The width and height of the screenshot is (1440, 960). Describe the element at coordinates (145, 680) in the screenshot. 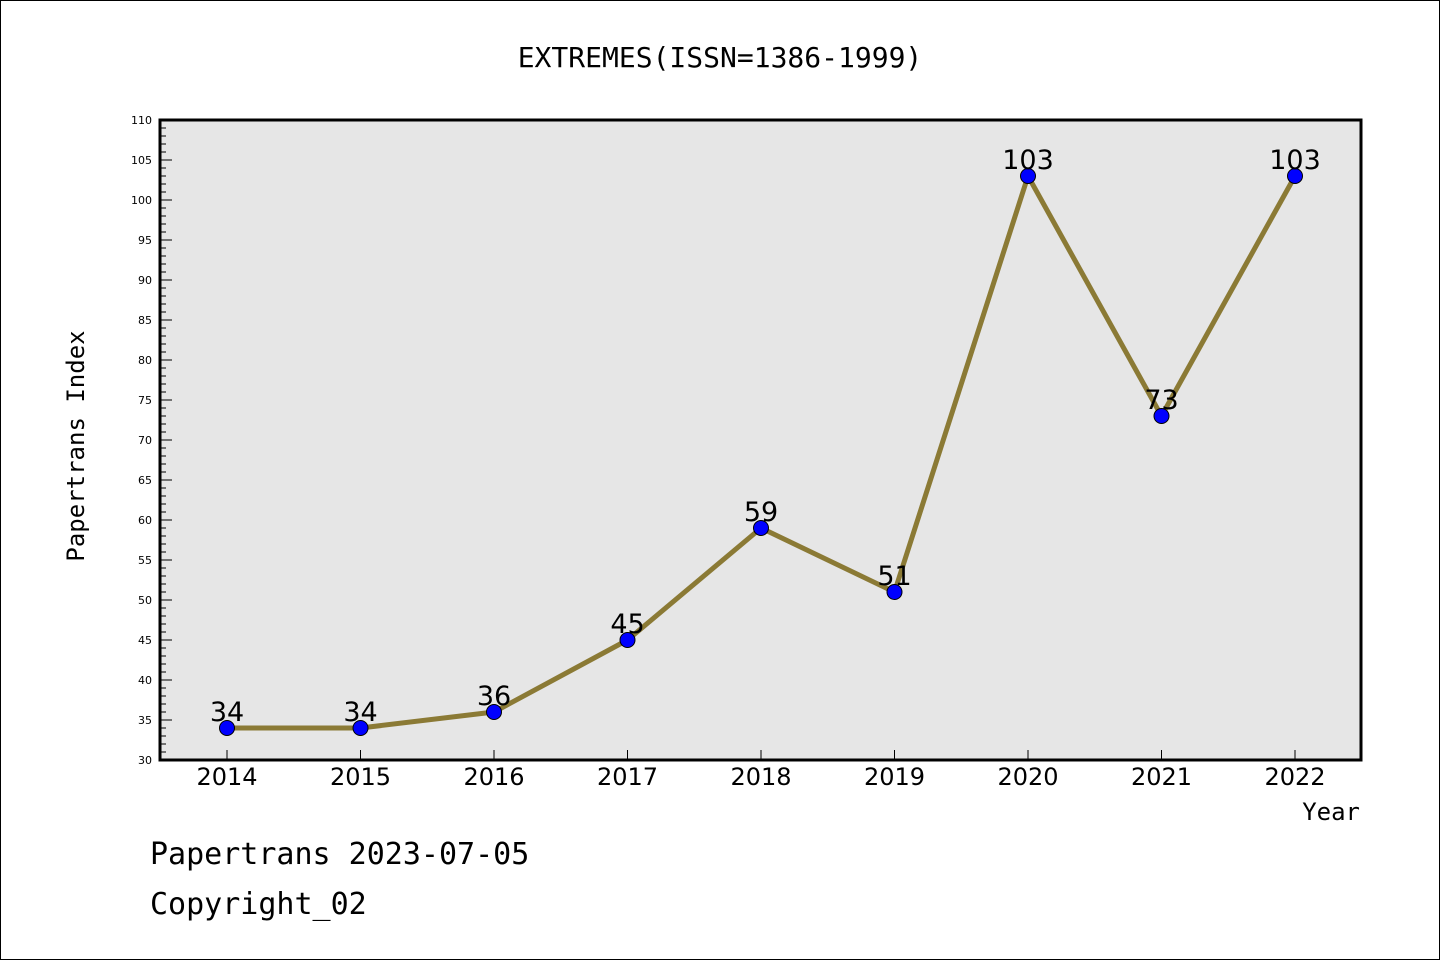

I see `y-tick-label: 40` at that location.